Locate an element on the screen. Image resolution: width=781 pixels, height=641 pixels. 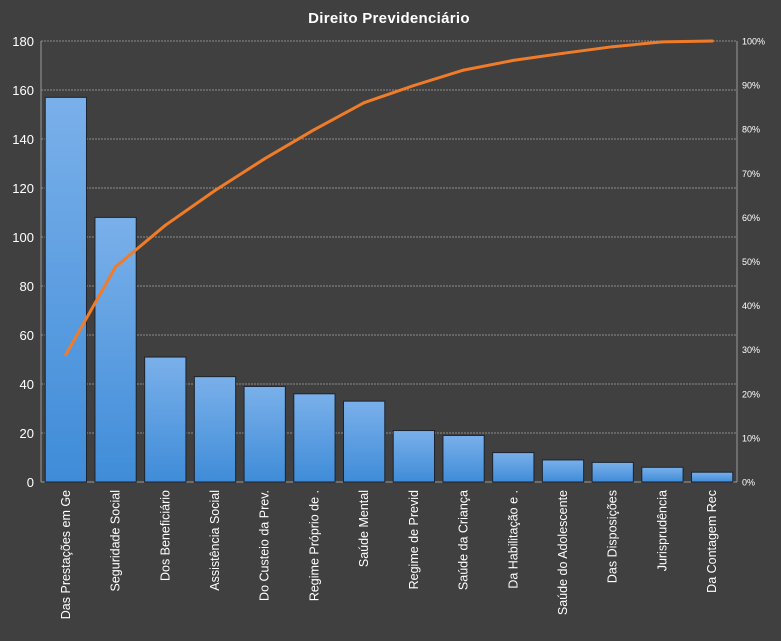
y-tick-label: 180 is located at coordinates (23, 41).